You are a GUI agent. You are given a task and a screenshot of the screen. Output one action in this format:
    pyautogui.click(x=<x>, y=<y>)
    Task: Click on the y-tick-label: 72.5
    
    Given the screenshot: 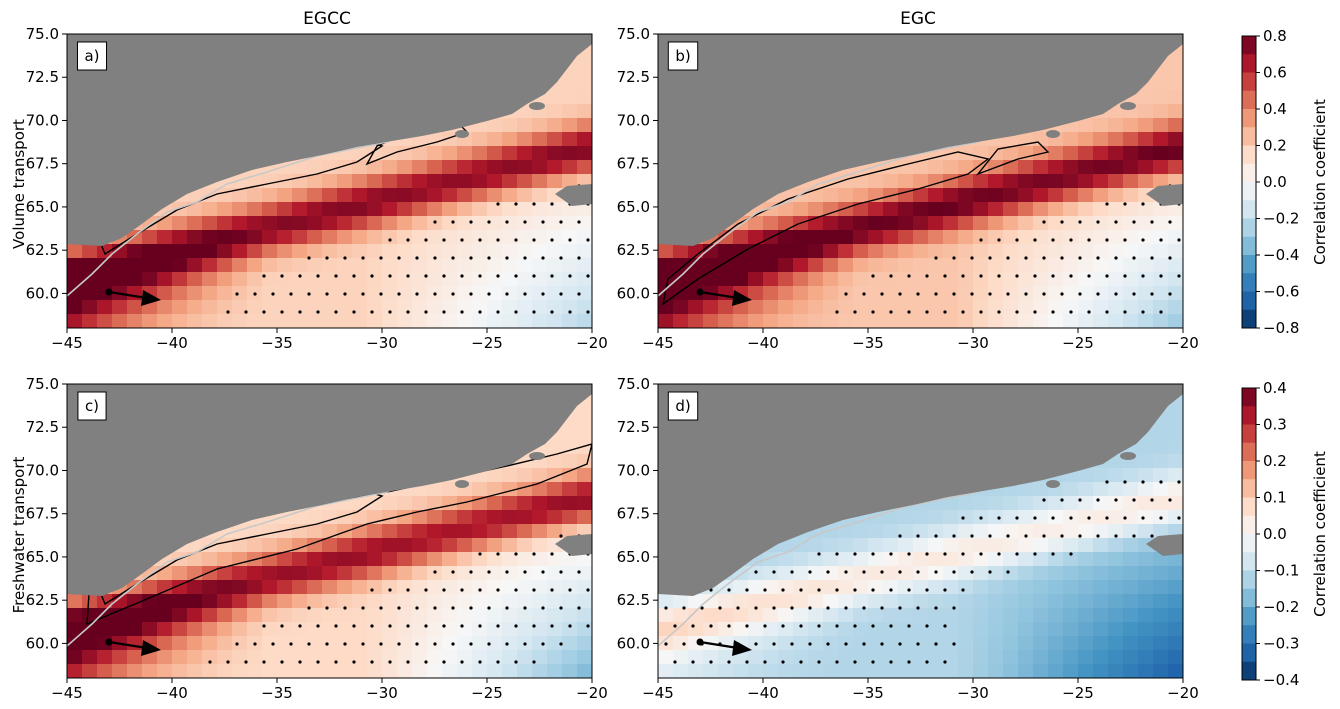 What is the action you would take?
    pyautogui.click(x=633, y=427)
    